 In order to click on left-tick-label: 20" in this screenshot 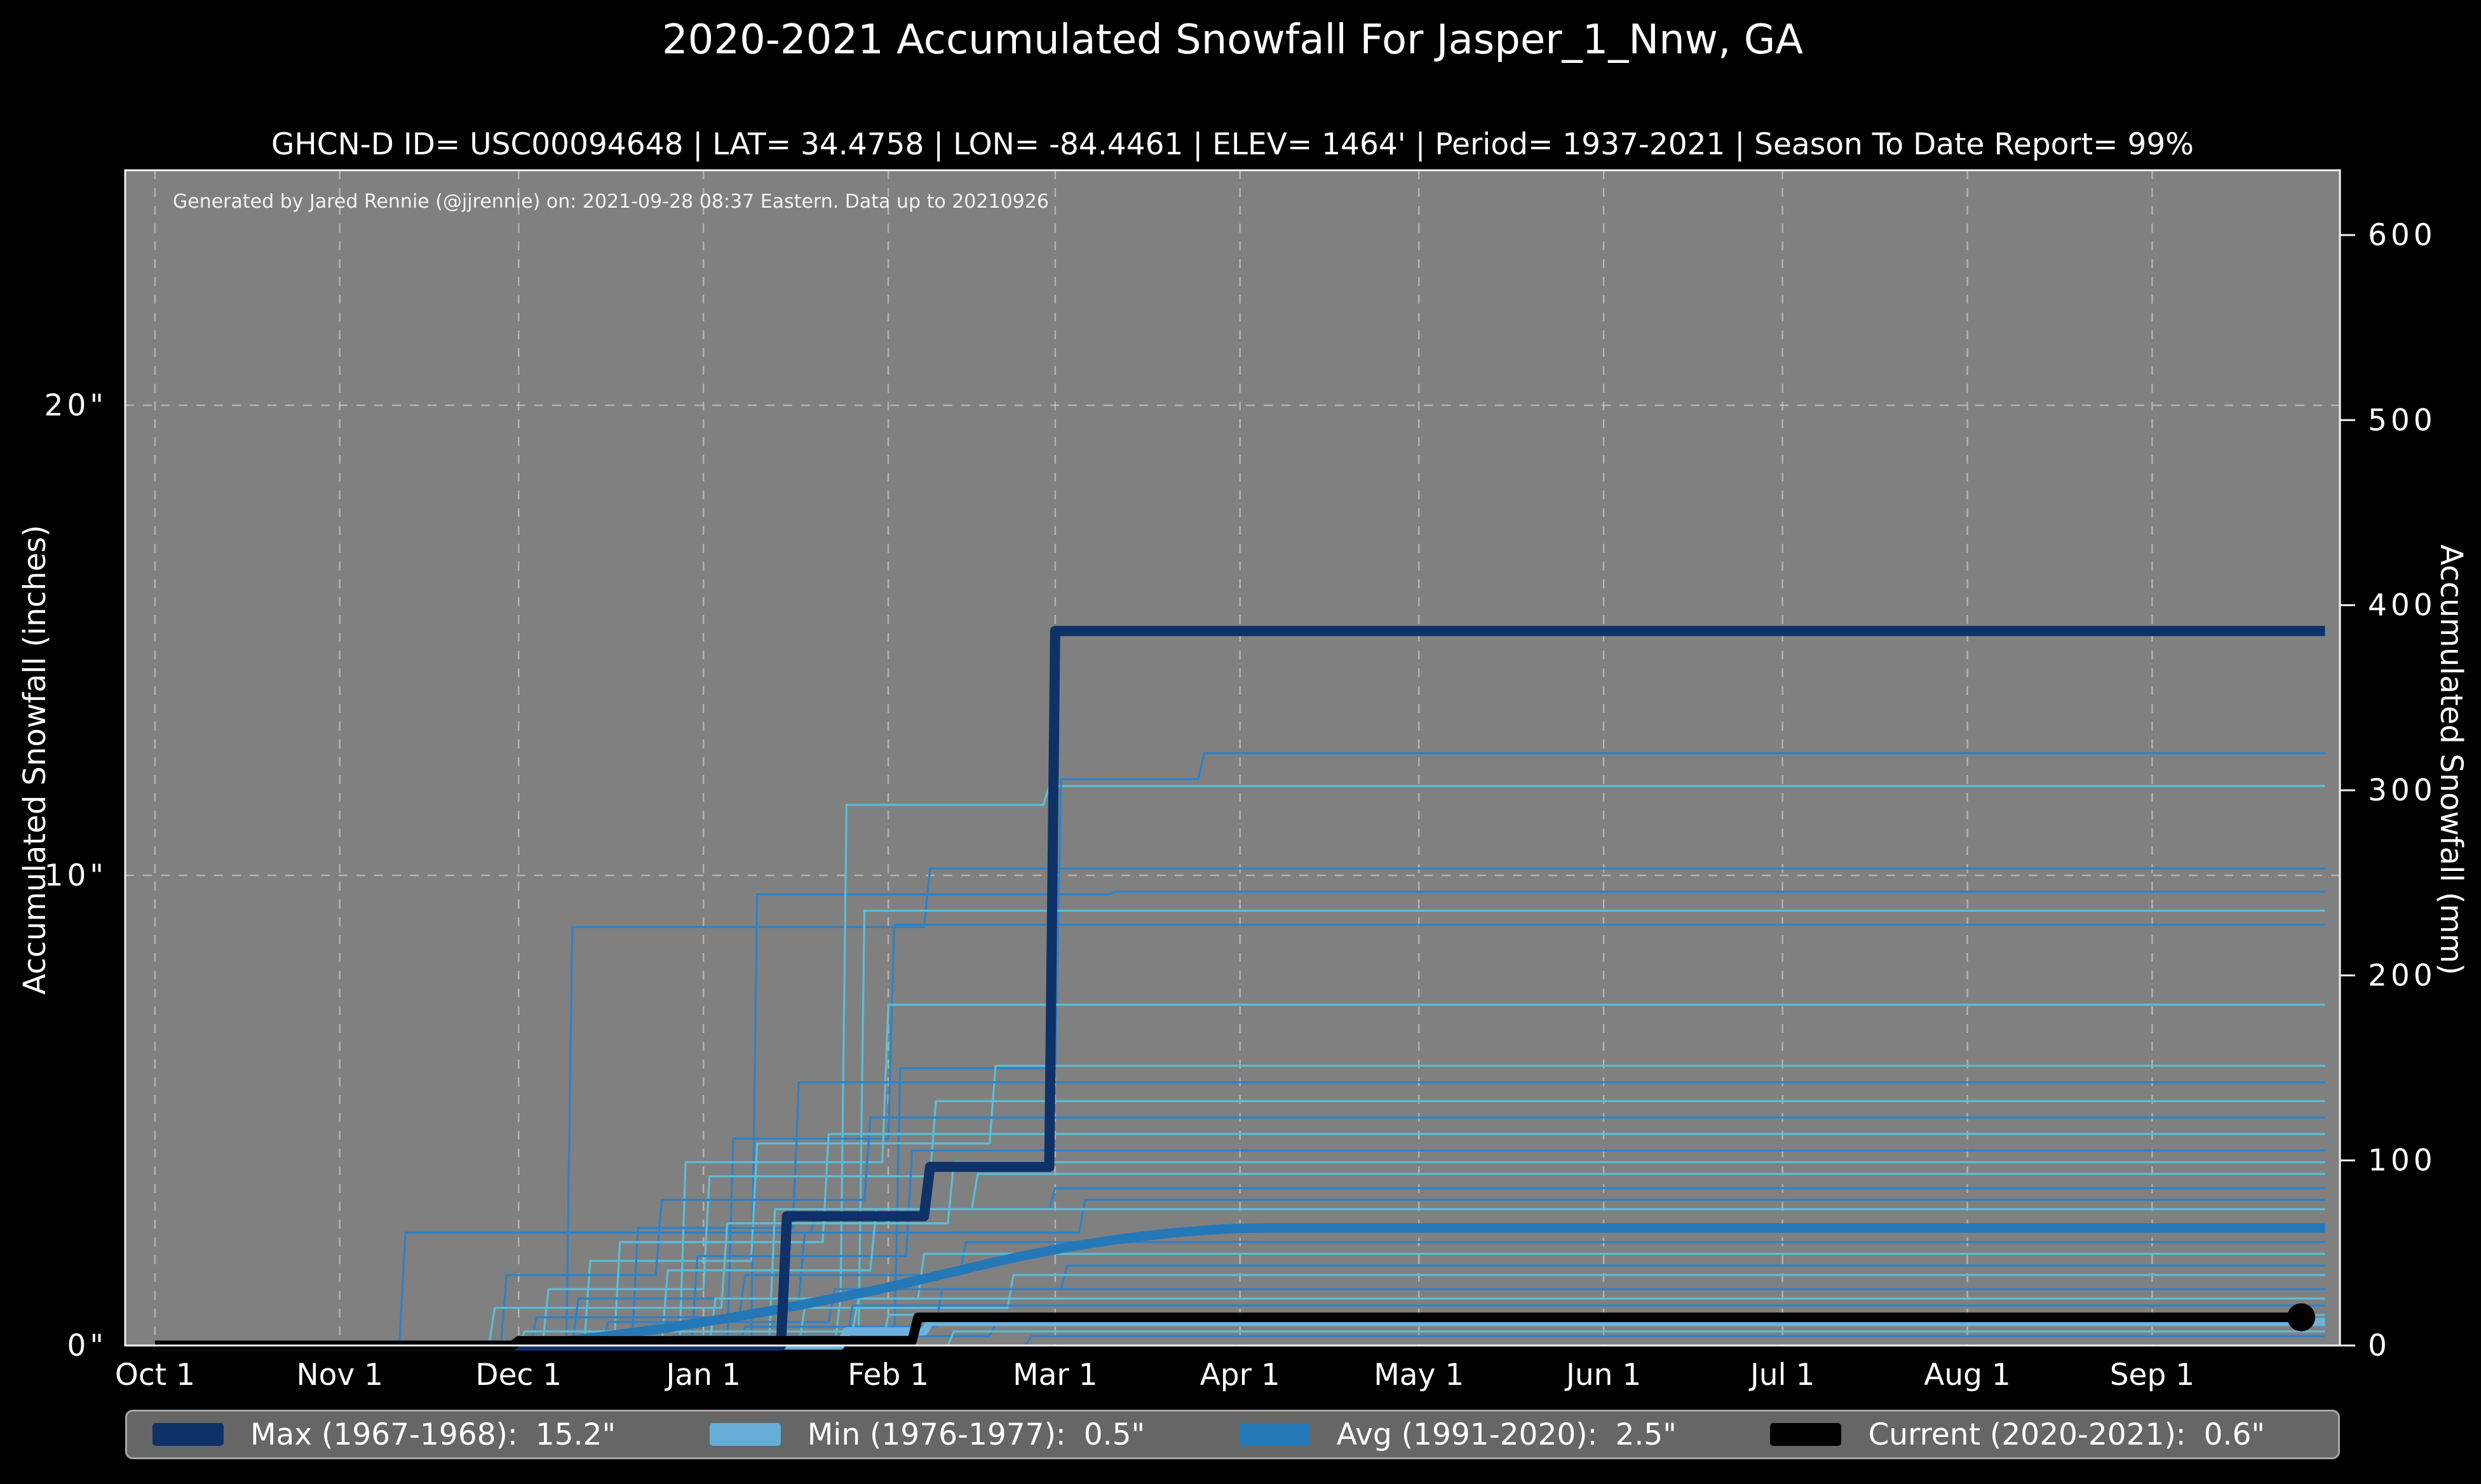, I will do `click(75, 406)`.